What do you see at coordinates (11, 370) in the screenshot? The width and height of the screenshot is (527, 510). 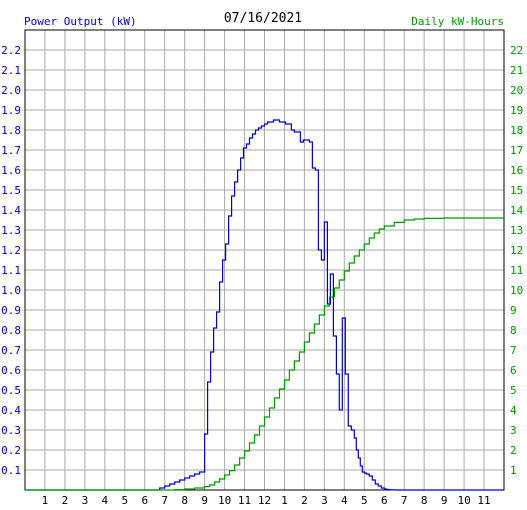 I see `y-left-tick-label: 0.6` at bounding box center [11, 370].